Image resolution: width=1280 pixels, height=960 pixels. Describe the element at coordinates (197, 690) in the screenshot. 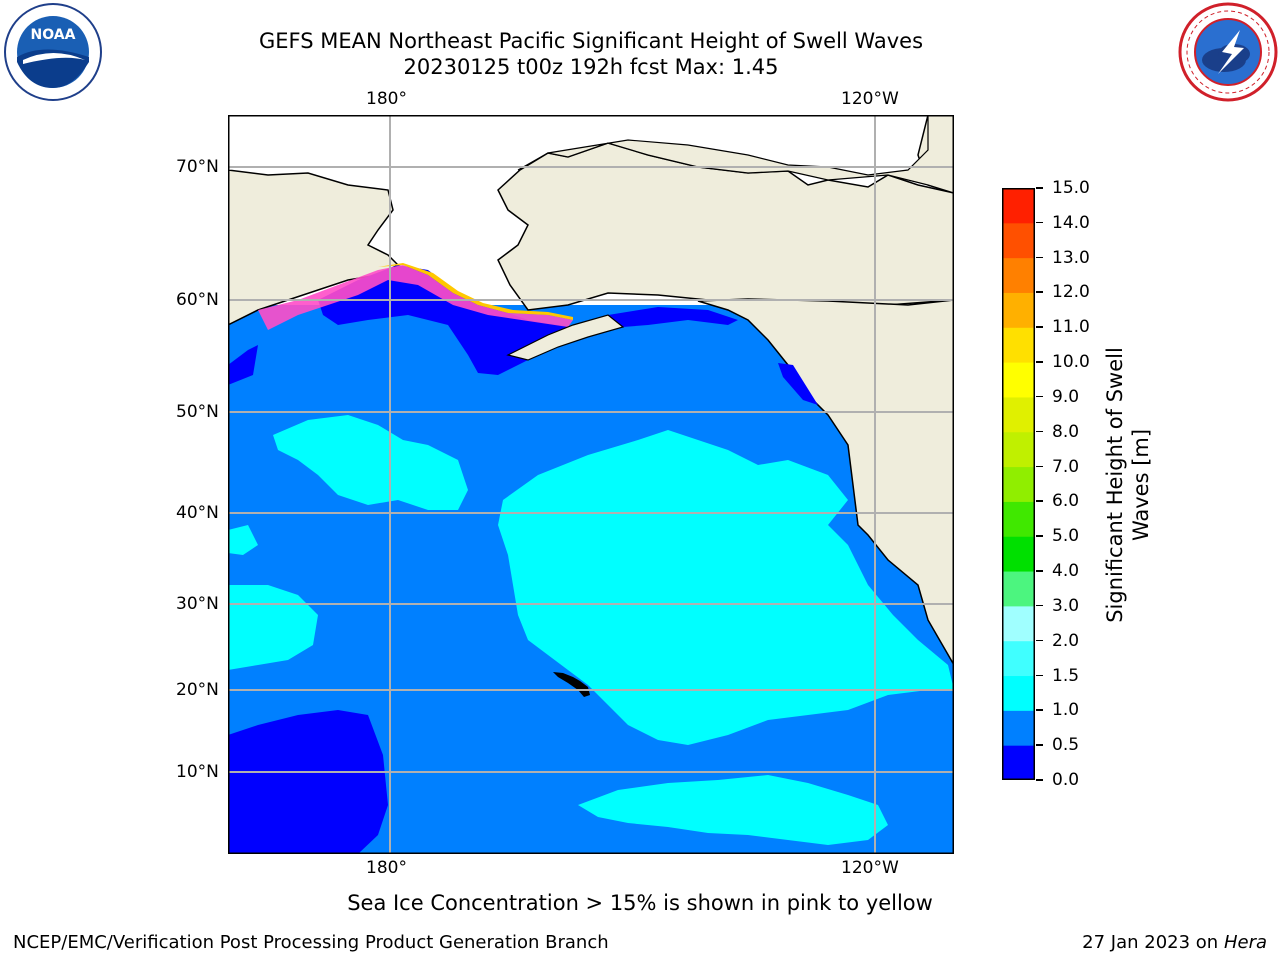

I see `lat-label-20n: 20°N` at that location.